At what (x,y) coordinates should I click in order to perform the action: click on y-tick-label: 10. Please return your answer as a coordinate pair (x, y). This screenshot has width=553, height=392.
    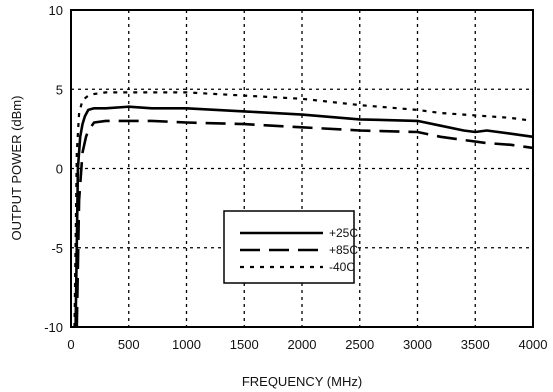
    Looking at the image, I should click on (56, 10).